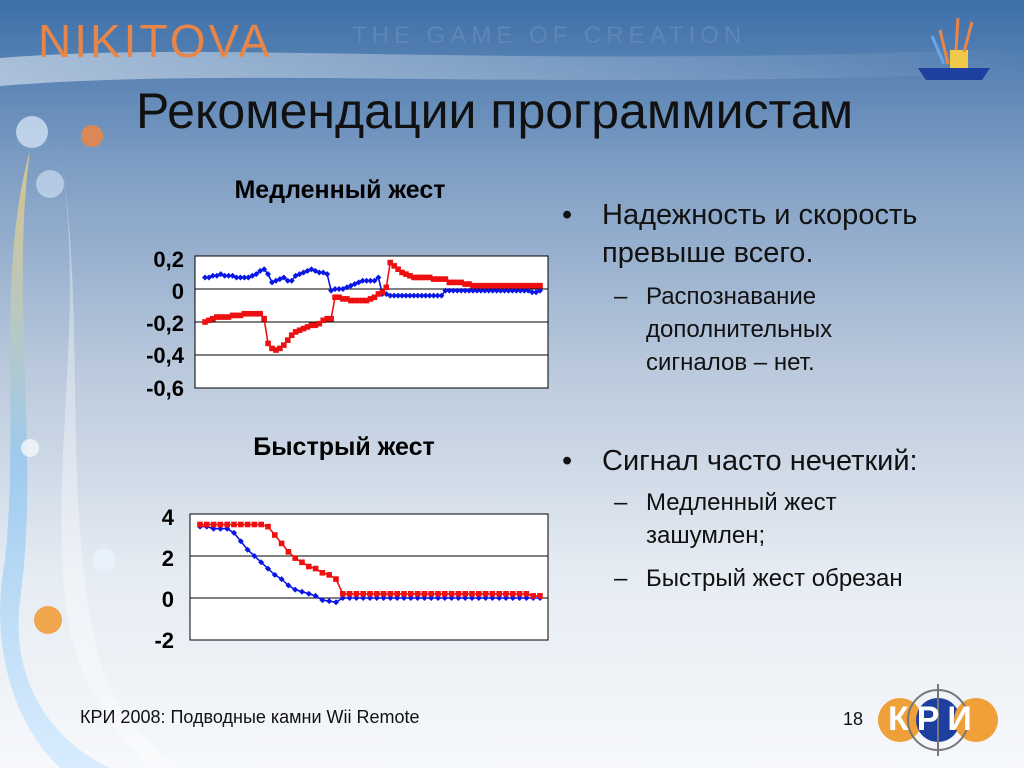 Image resolution: width=1024 pixels, height=768 pixels. Describe the element at coordinates (549, 35) in the screenshot. I see `brand-tagline: THE GAME OF CREATION` at that location.